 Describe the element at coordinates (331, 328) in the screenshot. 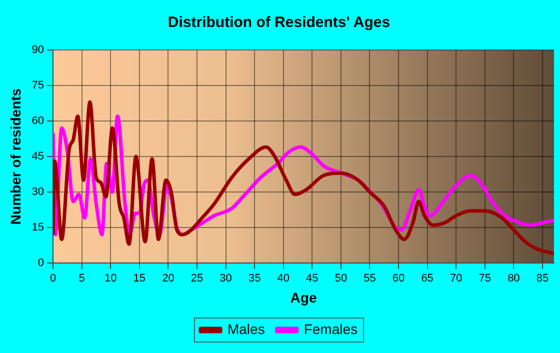

I see `legend-label: Females` at that location.